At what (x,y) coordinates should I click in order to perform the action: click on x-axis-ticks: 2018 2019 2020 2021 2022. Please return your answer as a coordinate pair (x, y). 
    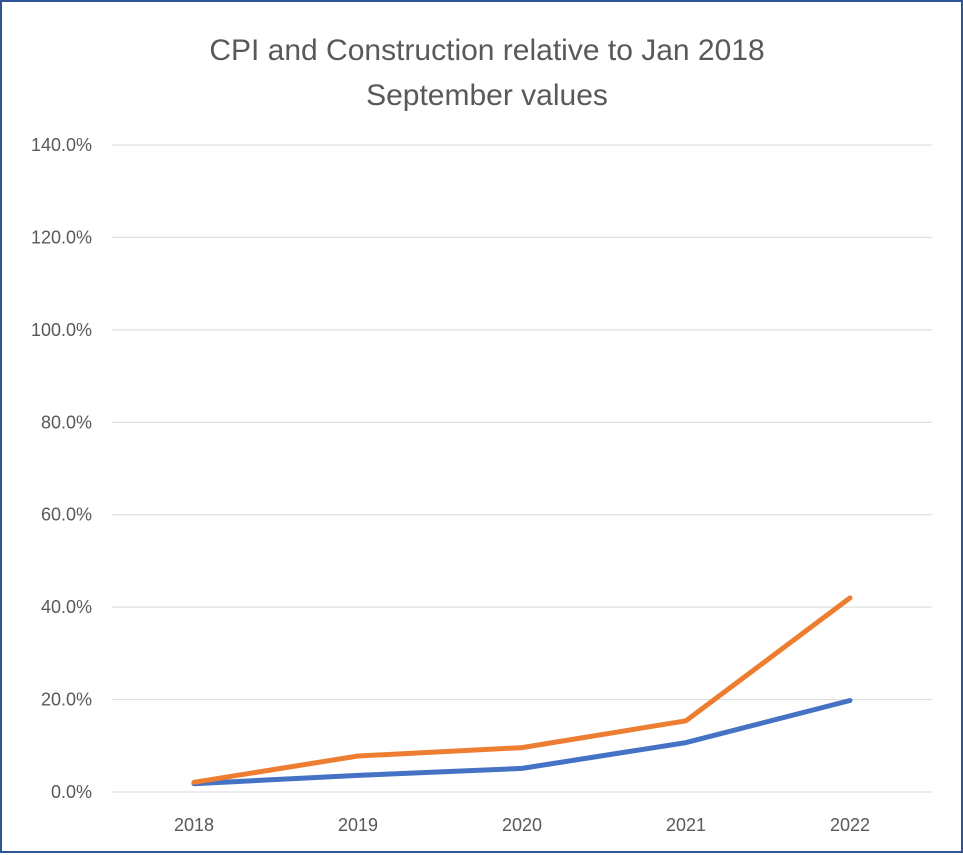
    Looking at the image, I should click on (522, 825).